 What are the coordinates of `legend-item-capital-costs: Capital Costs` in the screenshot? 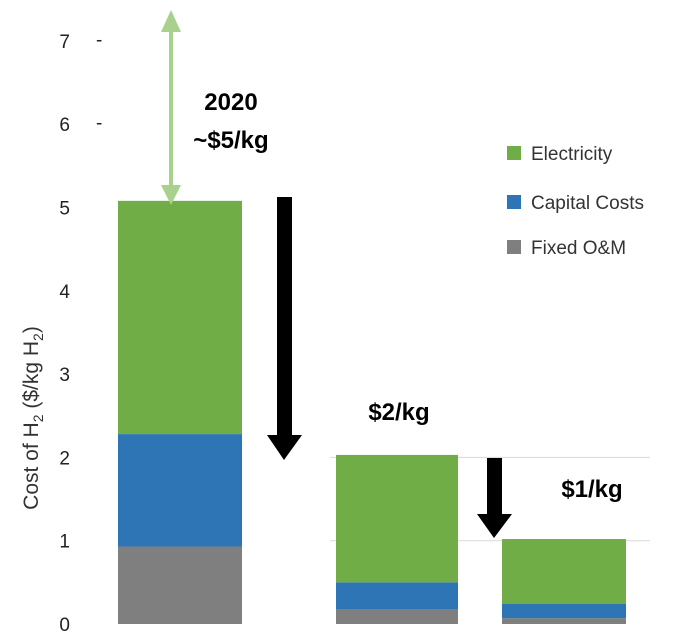 It's located at (575, 203).